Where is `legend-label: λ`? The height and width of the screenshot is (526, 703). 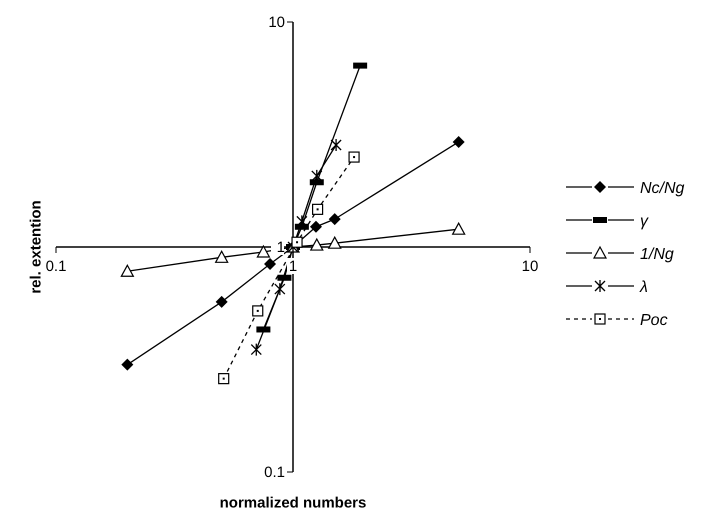 legend-label: λ is located at coordinates (643, 287).